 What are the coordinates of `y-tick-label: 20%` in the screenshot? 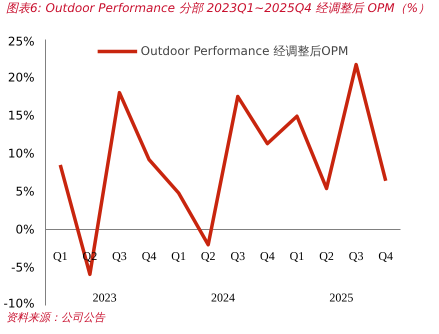 It's located at (21, 77).